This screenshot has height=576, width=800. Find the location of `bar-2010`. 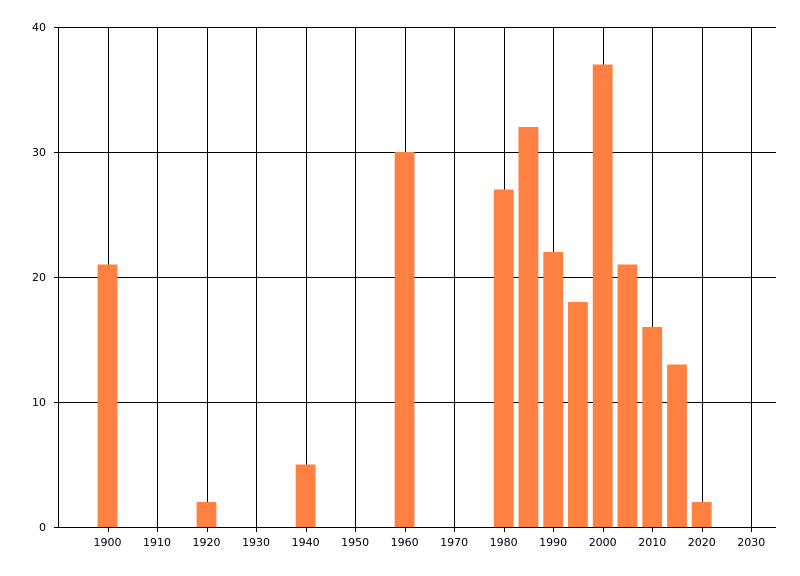

bar-2010 is located at coordinates (652, 427).